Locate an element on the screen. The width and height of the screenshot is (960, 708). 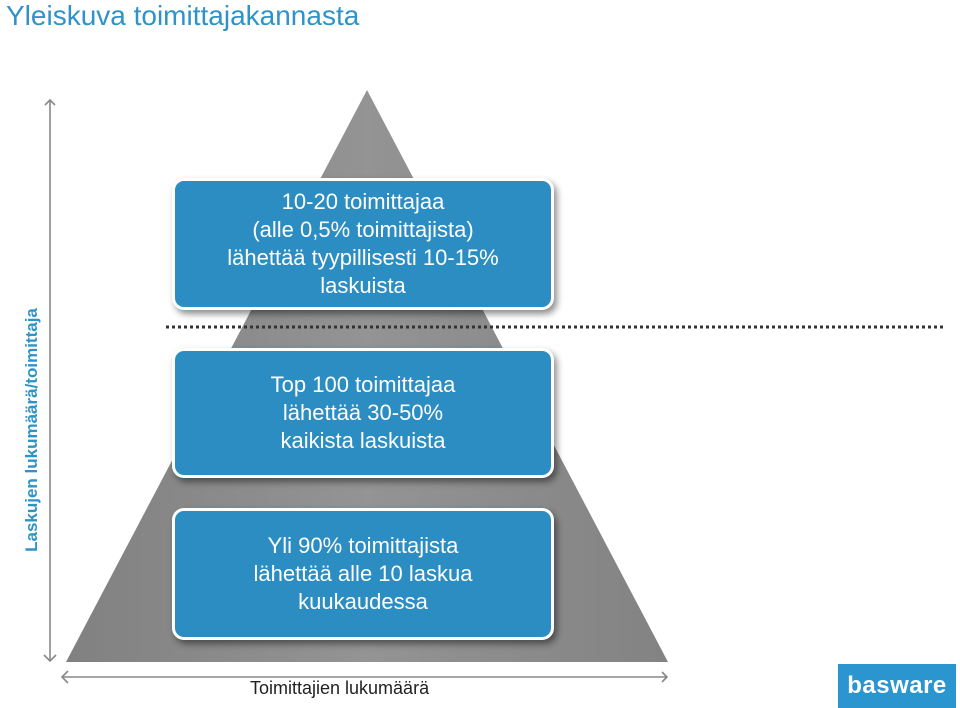
tier-text-line: kaikista laskuista is located at coordinates (363, 440).